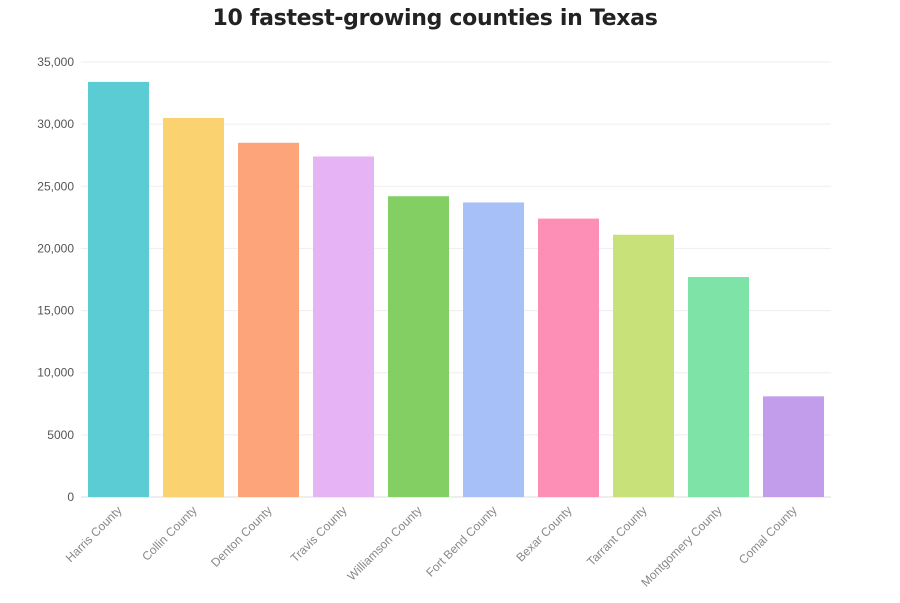 The height and width of the screenshot is (603, 900). Describe the element at coordinates (319, 534) in the screenshot. I see `x-tick-label: Travis County` at that location.